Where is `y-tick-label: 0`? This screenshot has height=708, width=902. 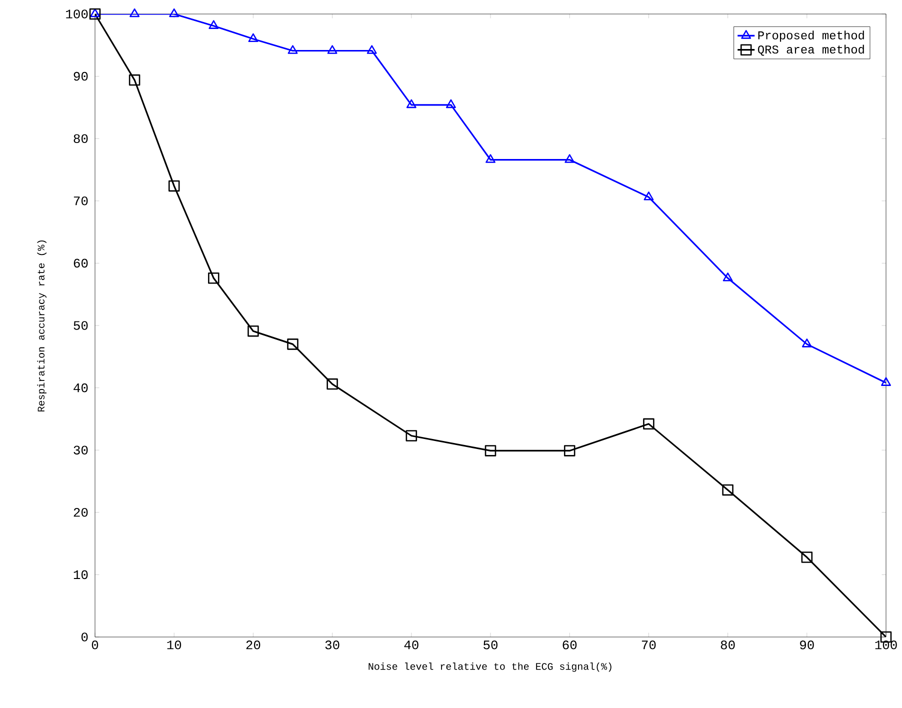
y-tick-label: 0 is located at coordinates (84, 637).